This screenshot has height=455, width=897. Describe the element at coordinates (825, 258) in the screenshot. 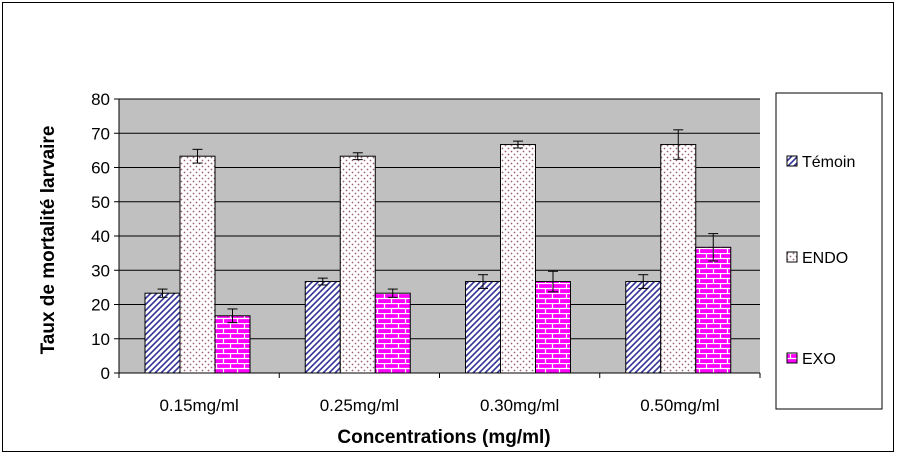

I see `legend-label: ENDO` at that location.